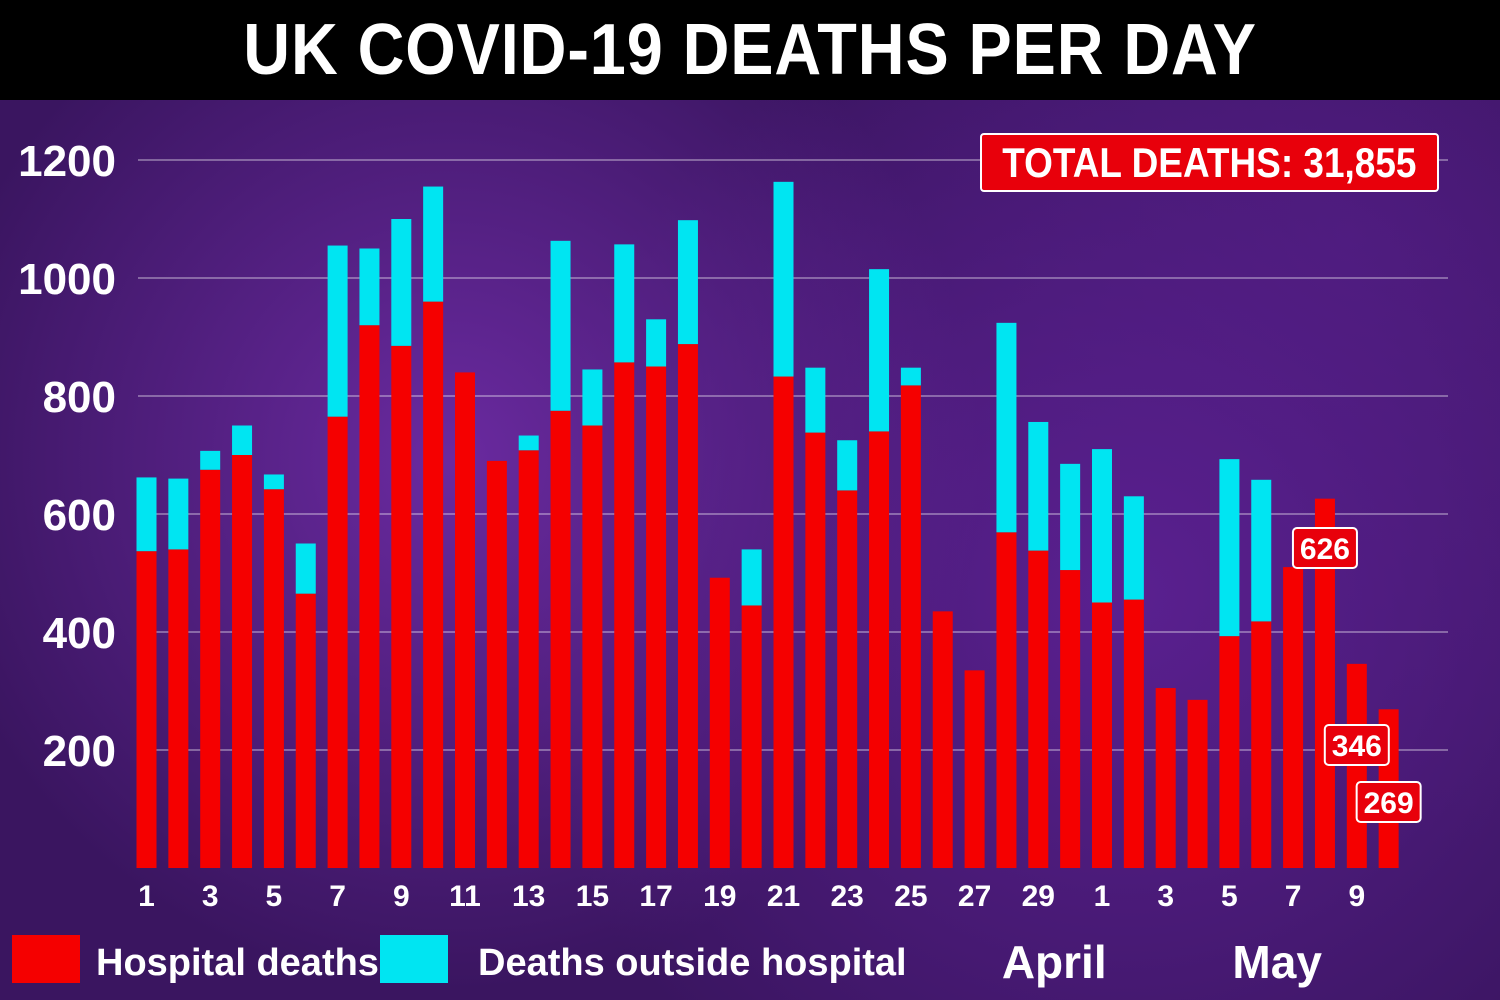  What do you see at coordinates (528, 896) in the screenshot?
I see `x-tick-label: 13` at bounding box center [528, 896].